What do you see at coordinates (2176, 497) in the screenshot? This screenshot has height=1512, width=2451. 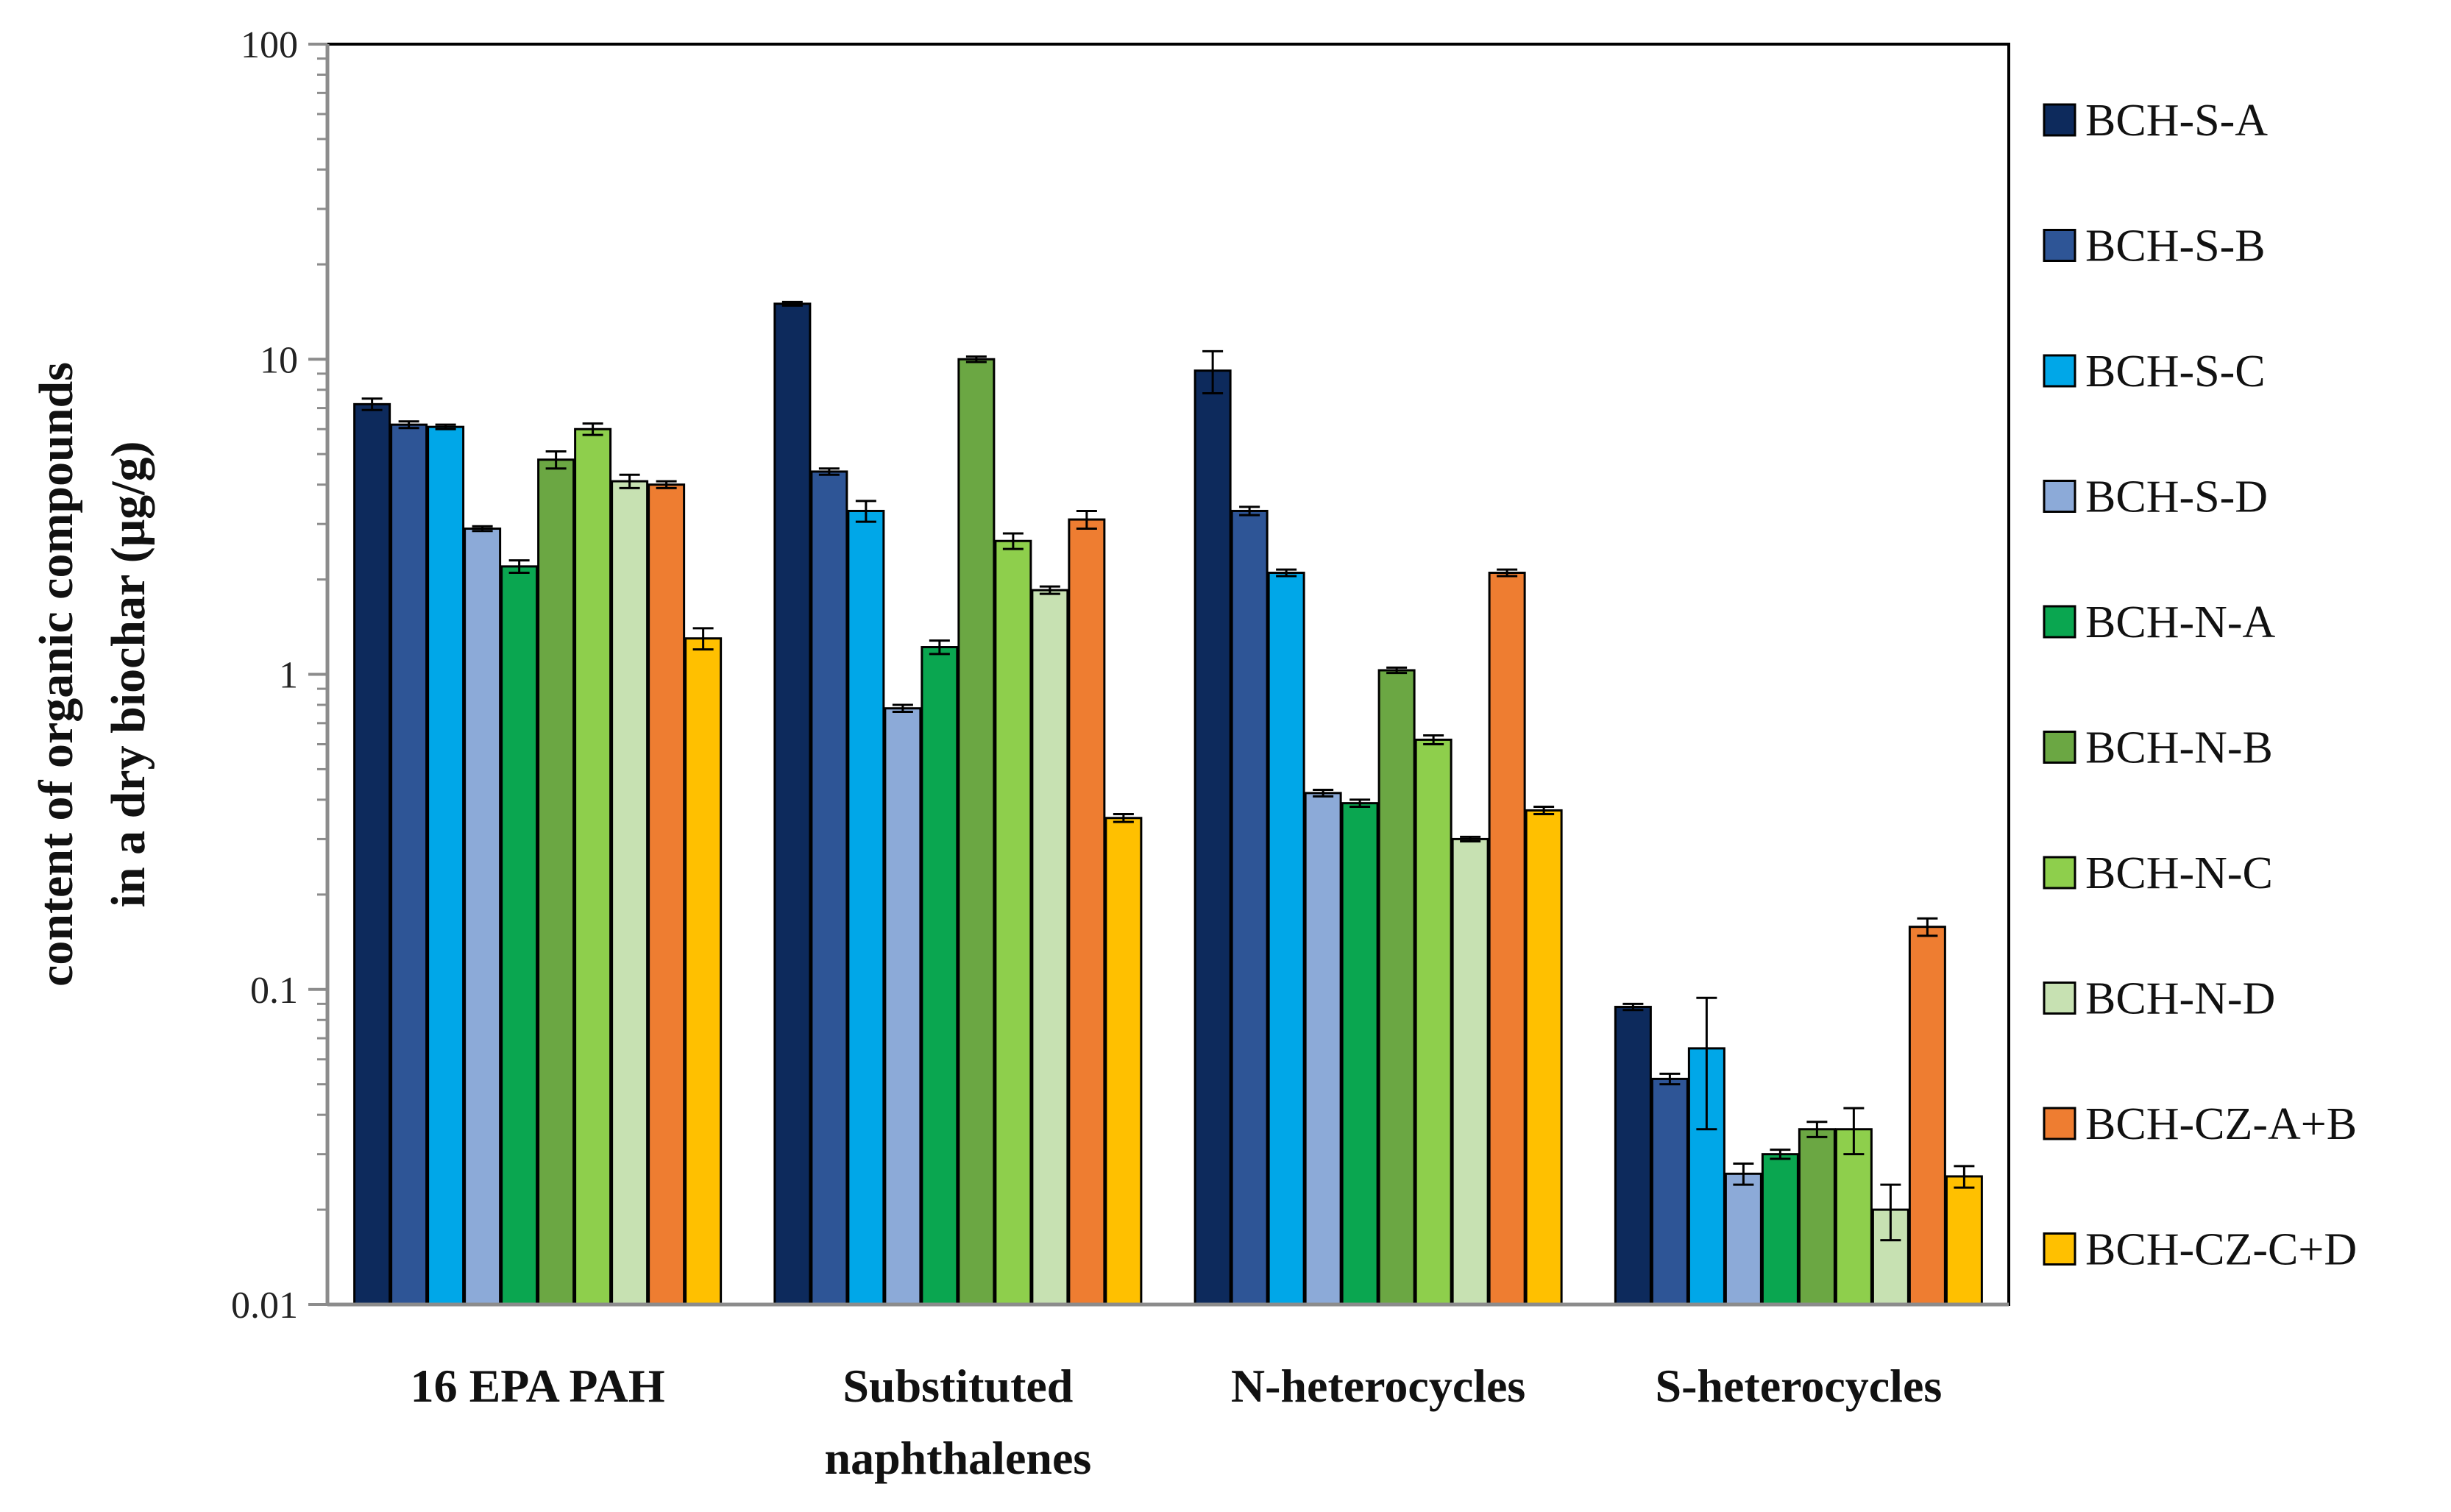 I see `legend-label: BCH-S-D` at bounding box center [2176, 497].